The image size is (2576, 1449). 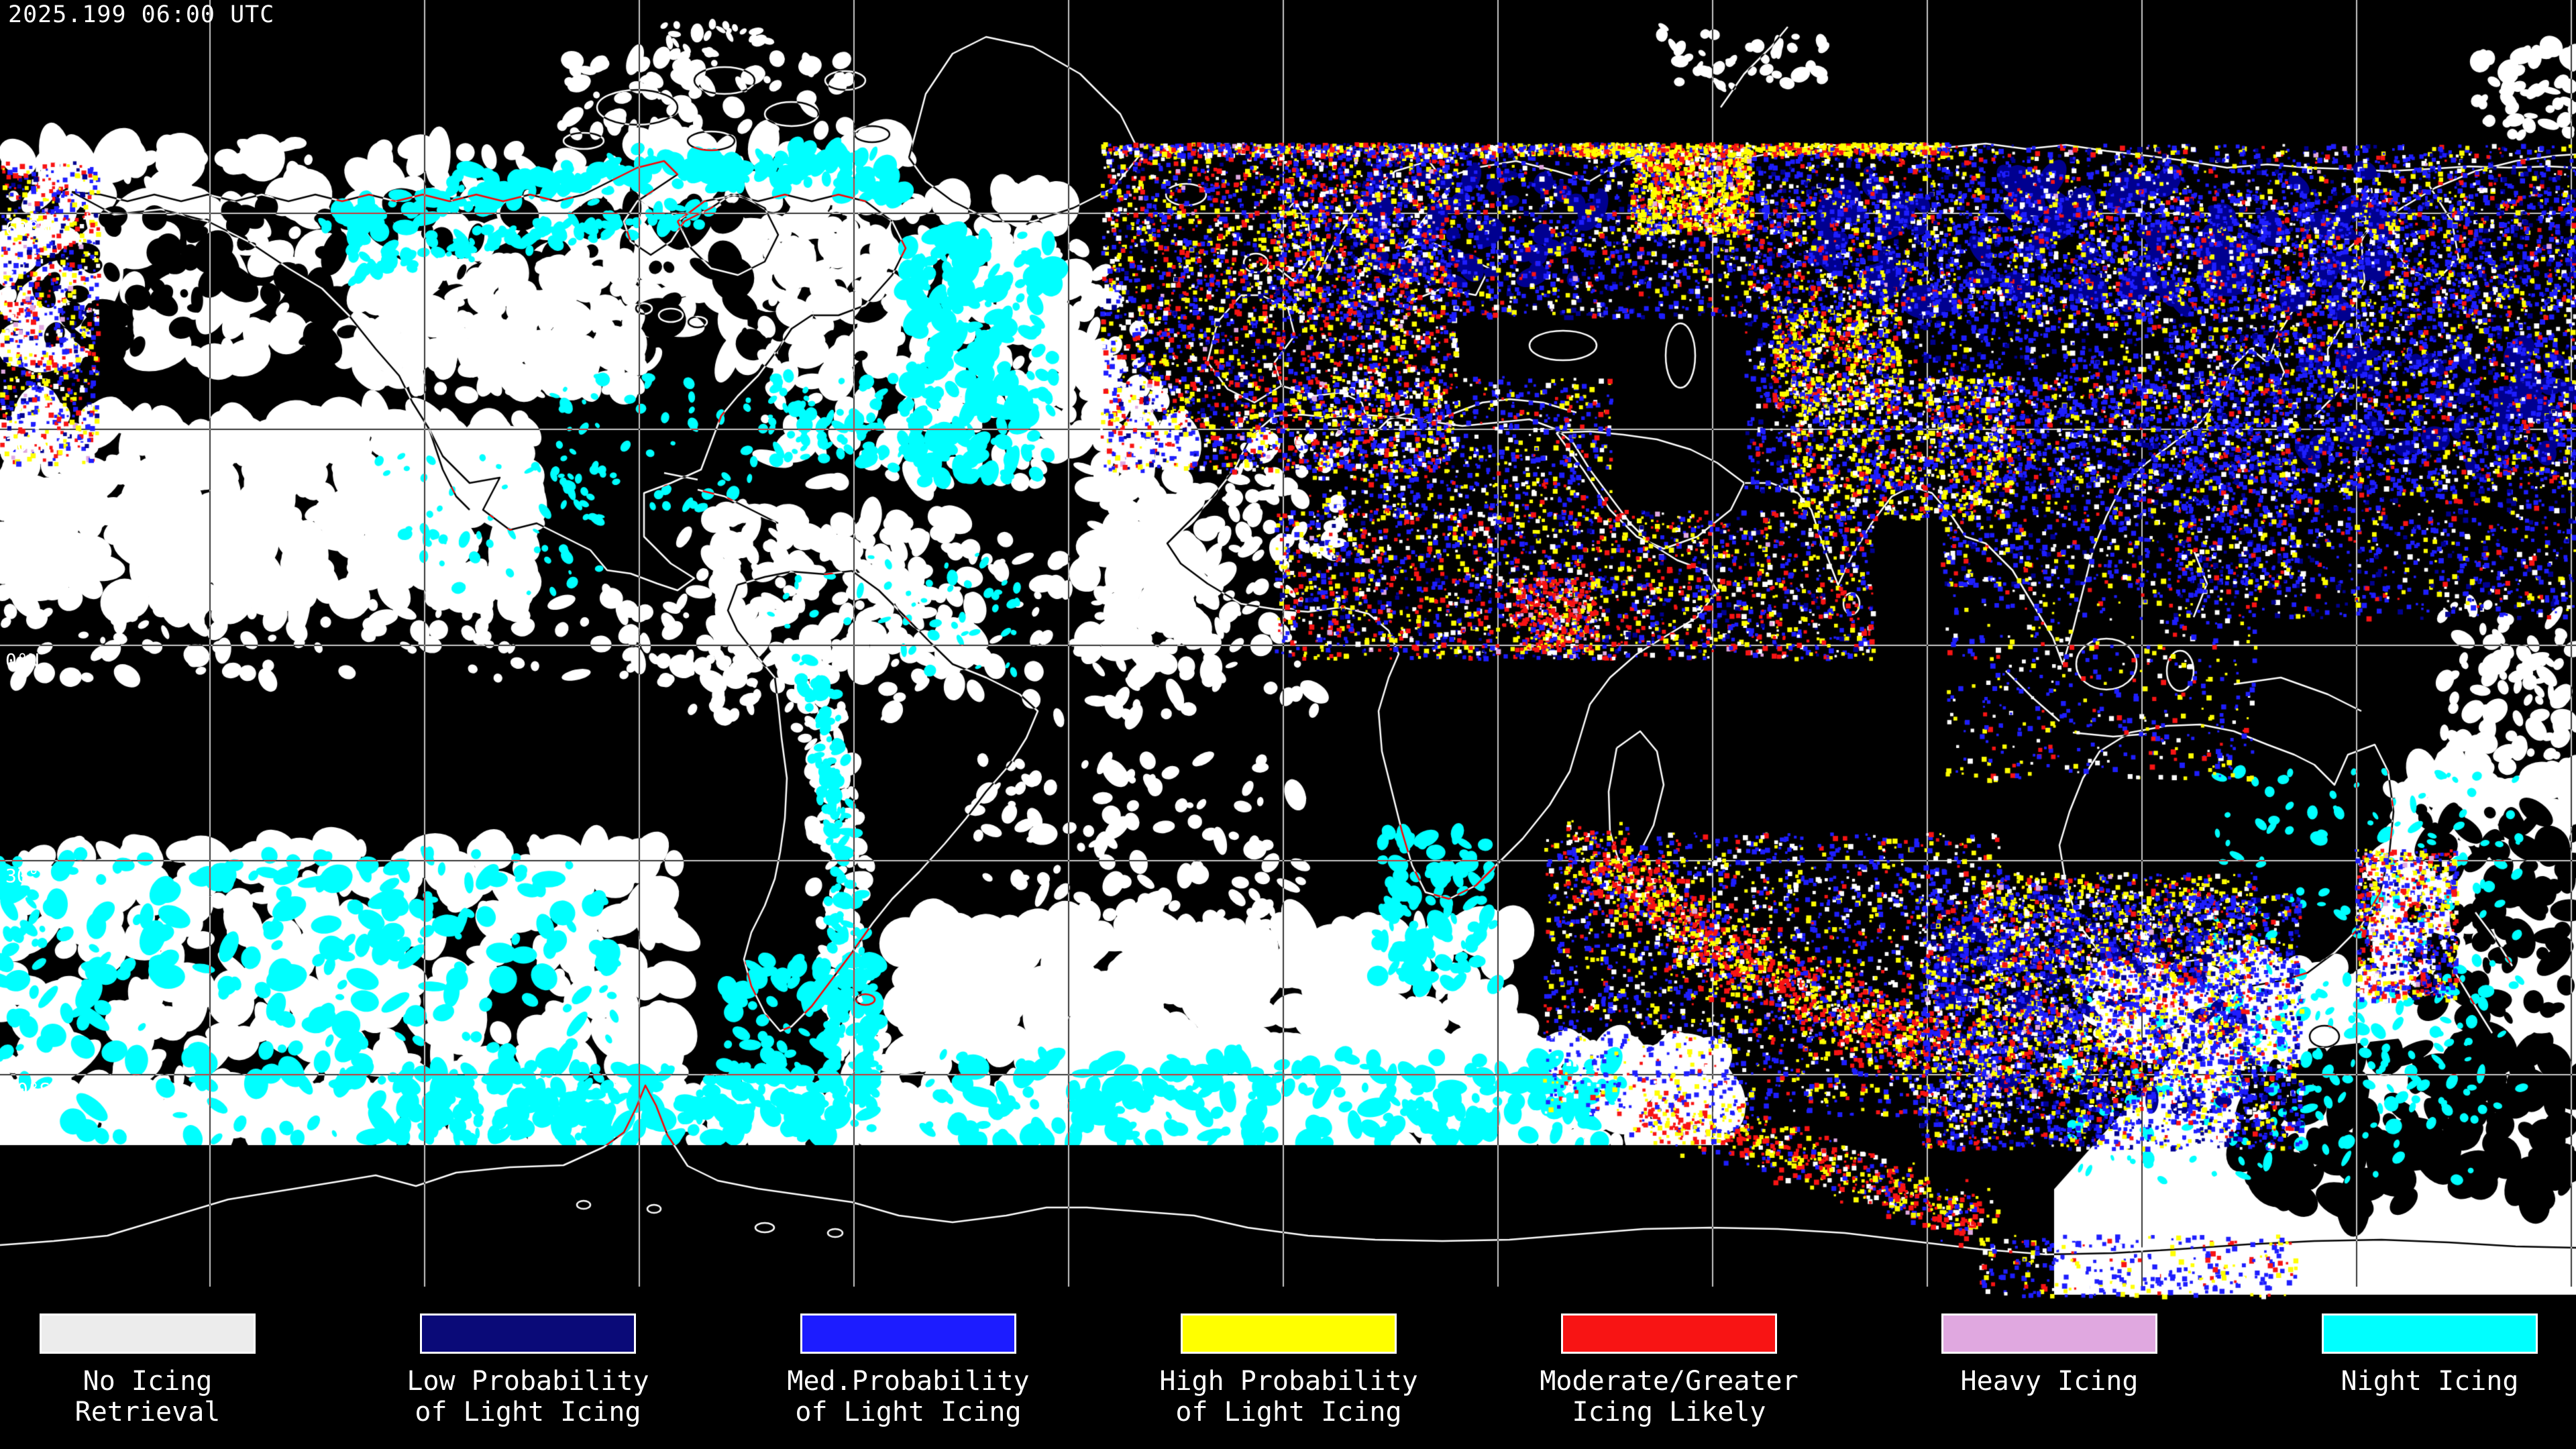 I want to click on latitude-label: 30°N, so click(x=28, y=444).